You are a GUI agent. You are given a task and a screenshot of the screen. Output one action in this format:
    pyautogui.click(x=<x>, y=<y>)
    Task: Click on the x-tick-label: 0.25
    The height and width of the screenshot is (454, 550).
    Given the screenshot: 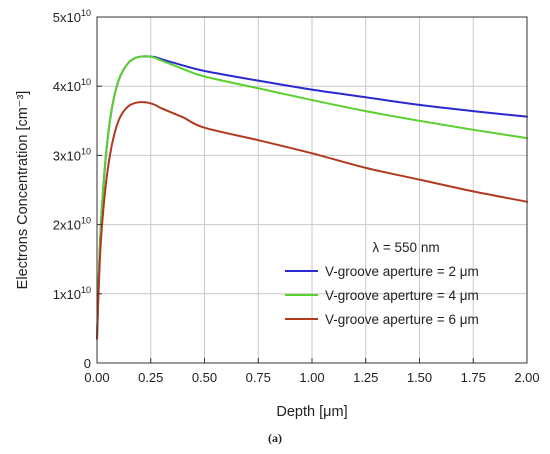 What is the action you would take?
    pyautogui.click(x=150, y=377)
    